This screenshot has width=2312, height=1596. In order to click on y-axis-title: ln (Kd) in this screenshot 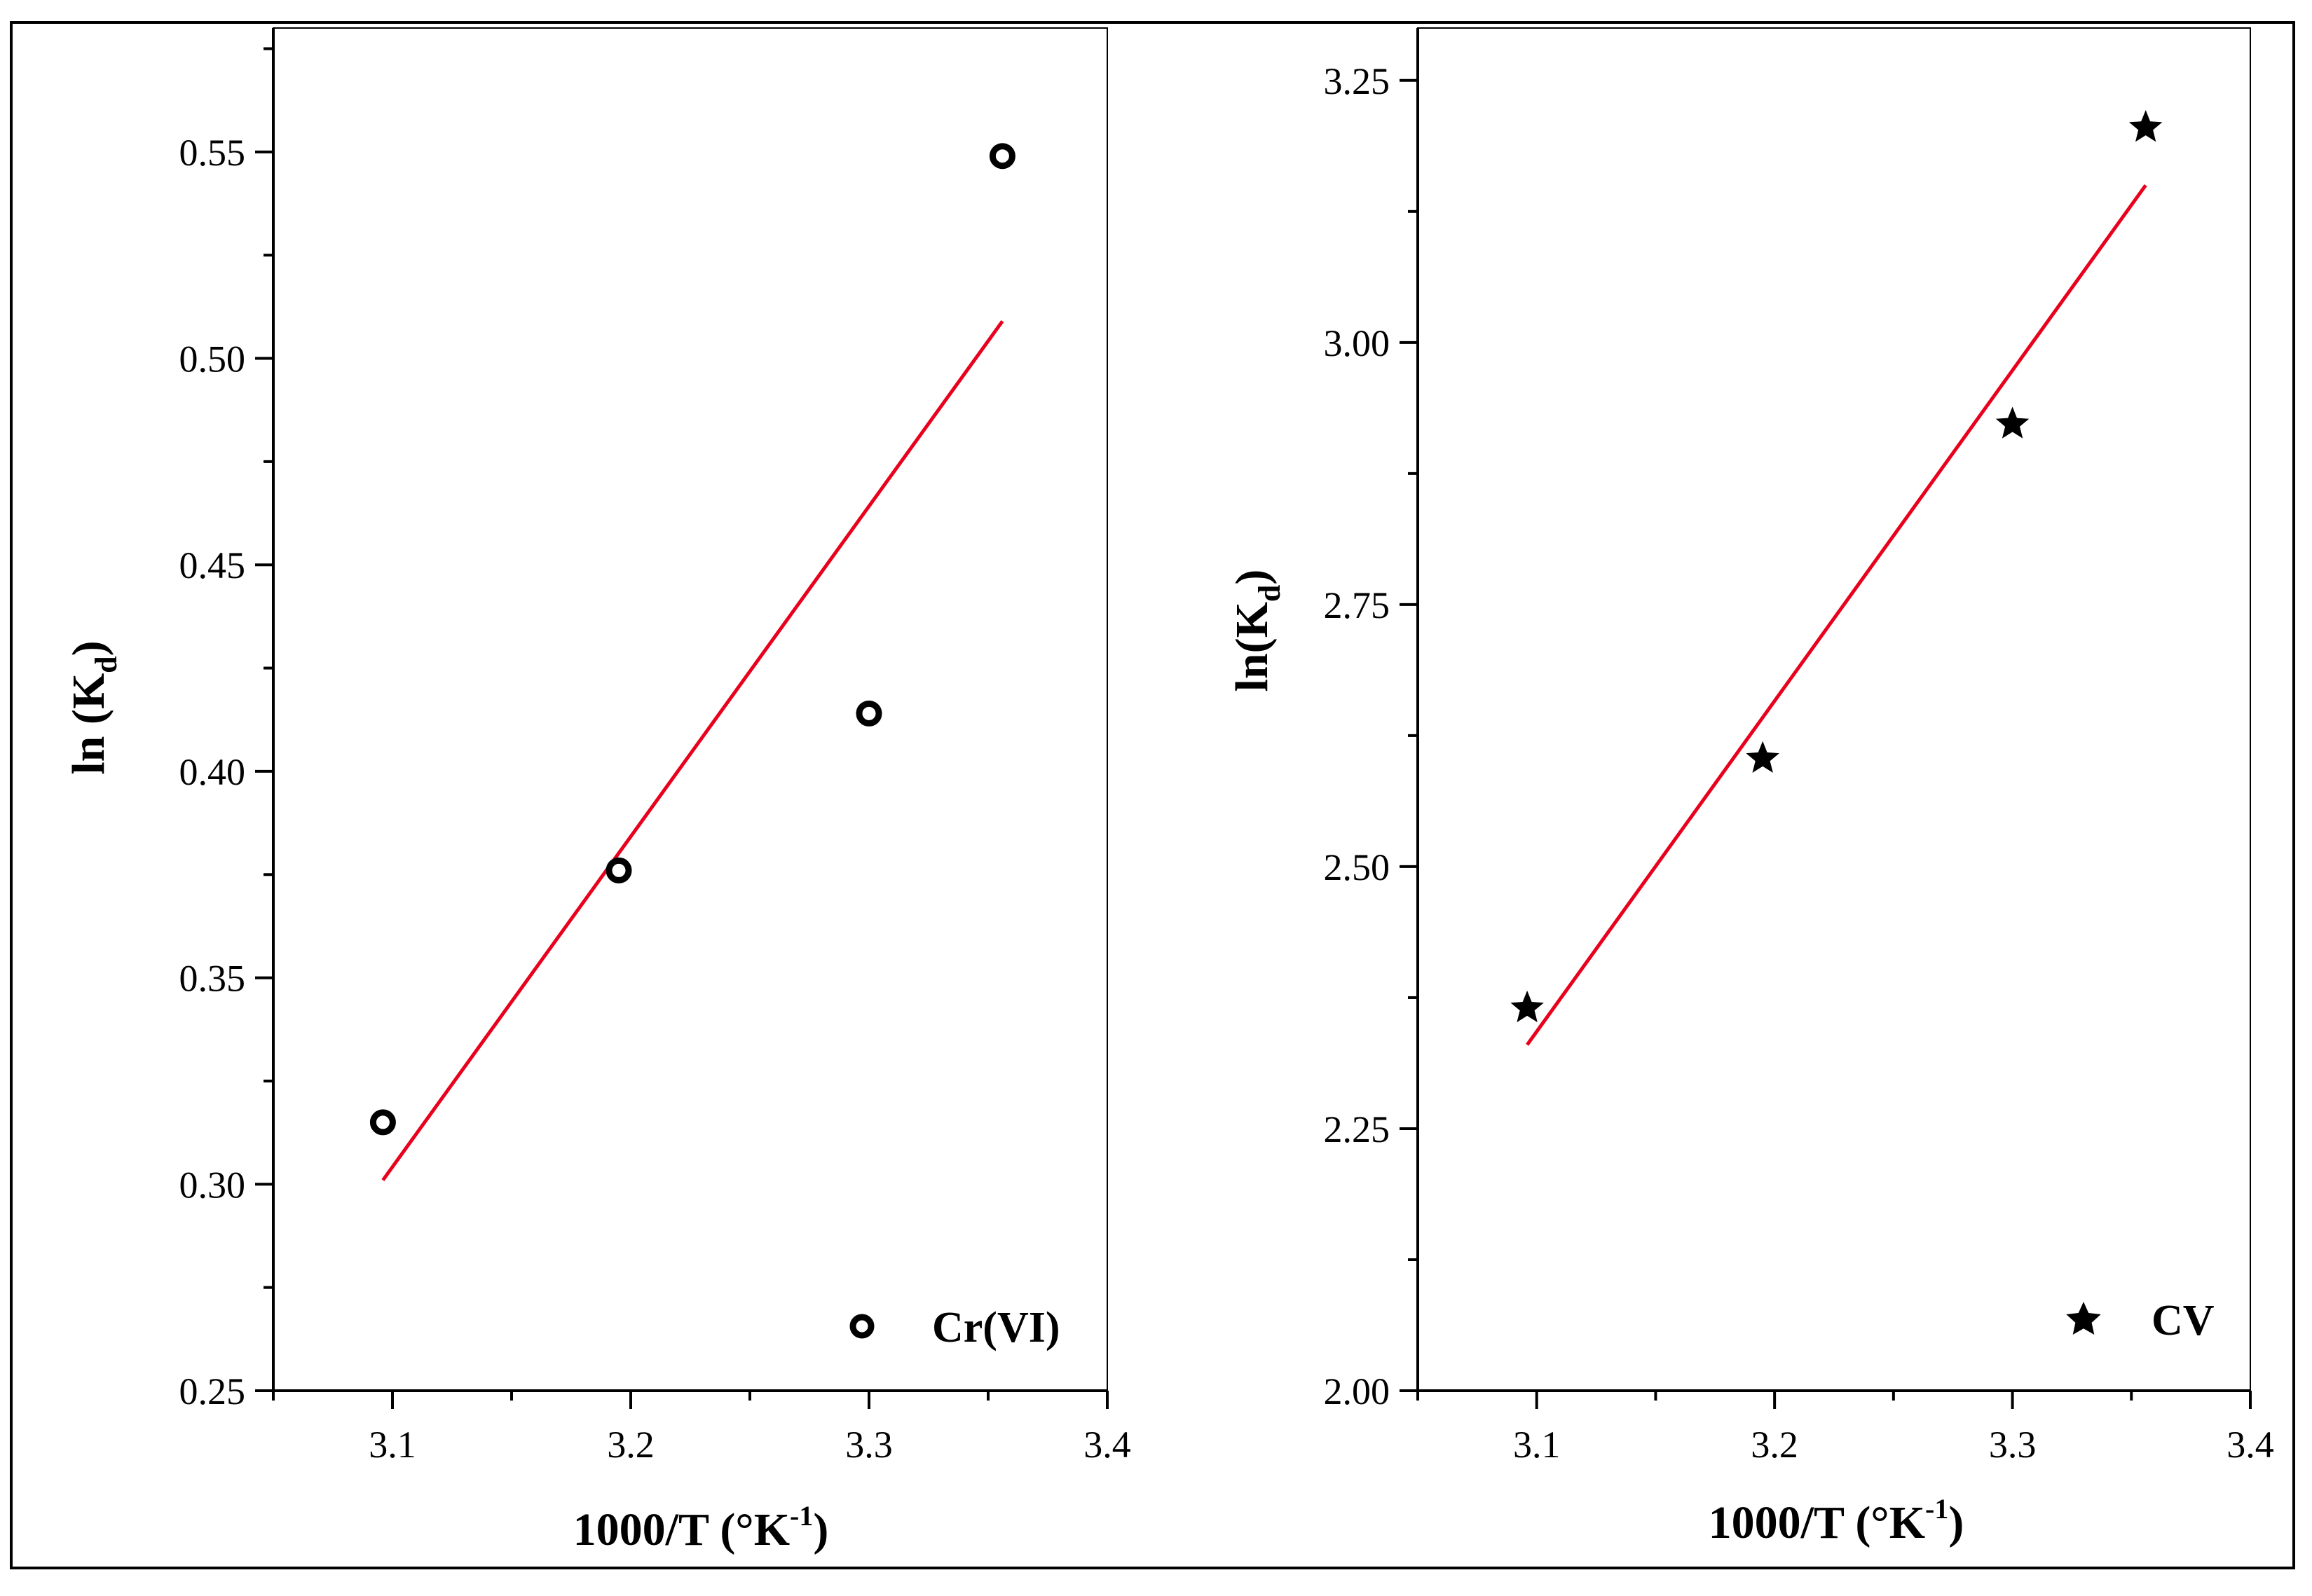, I will do `click(93, 707)`.